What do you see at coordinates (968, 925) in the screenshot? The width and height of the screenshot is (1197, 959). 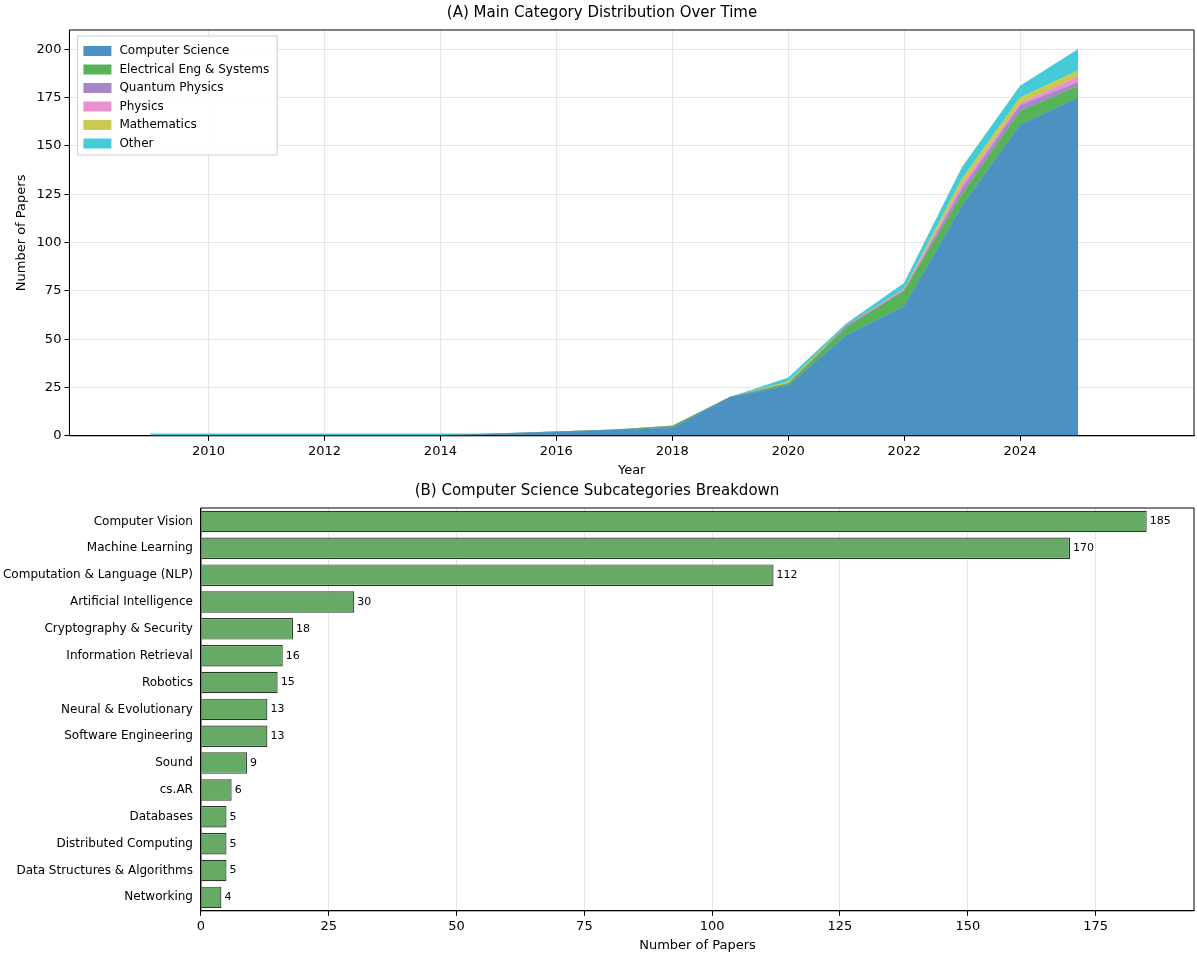 I see `x-tick-label: 150` at bounding box center [968, 925].